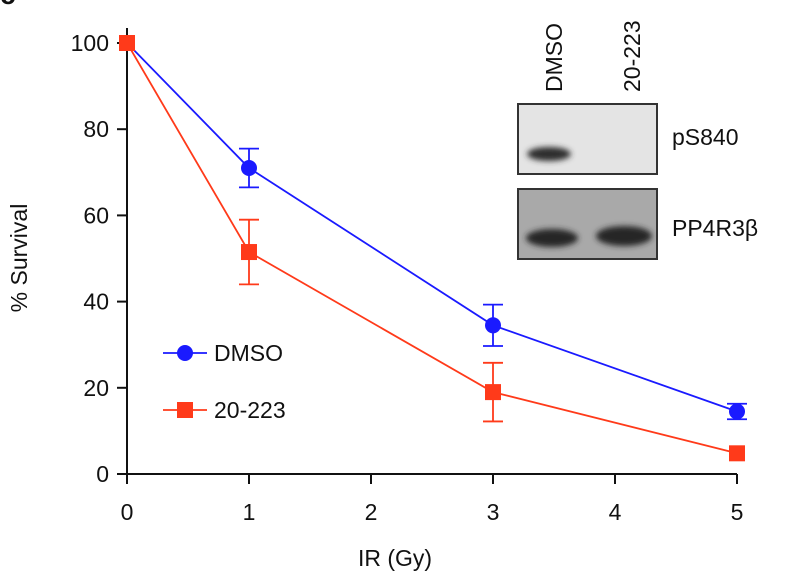 This screenshot has height=586, width=793. Describe the element at coordinates (19, 258) in the screenshot. I see `y-axis-title: % Survival` at that location.